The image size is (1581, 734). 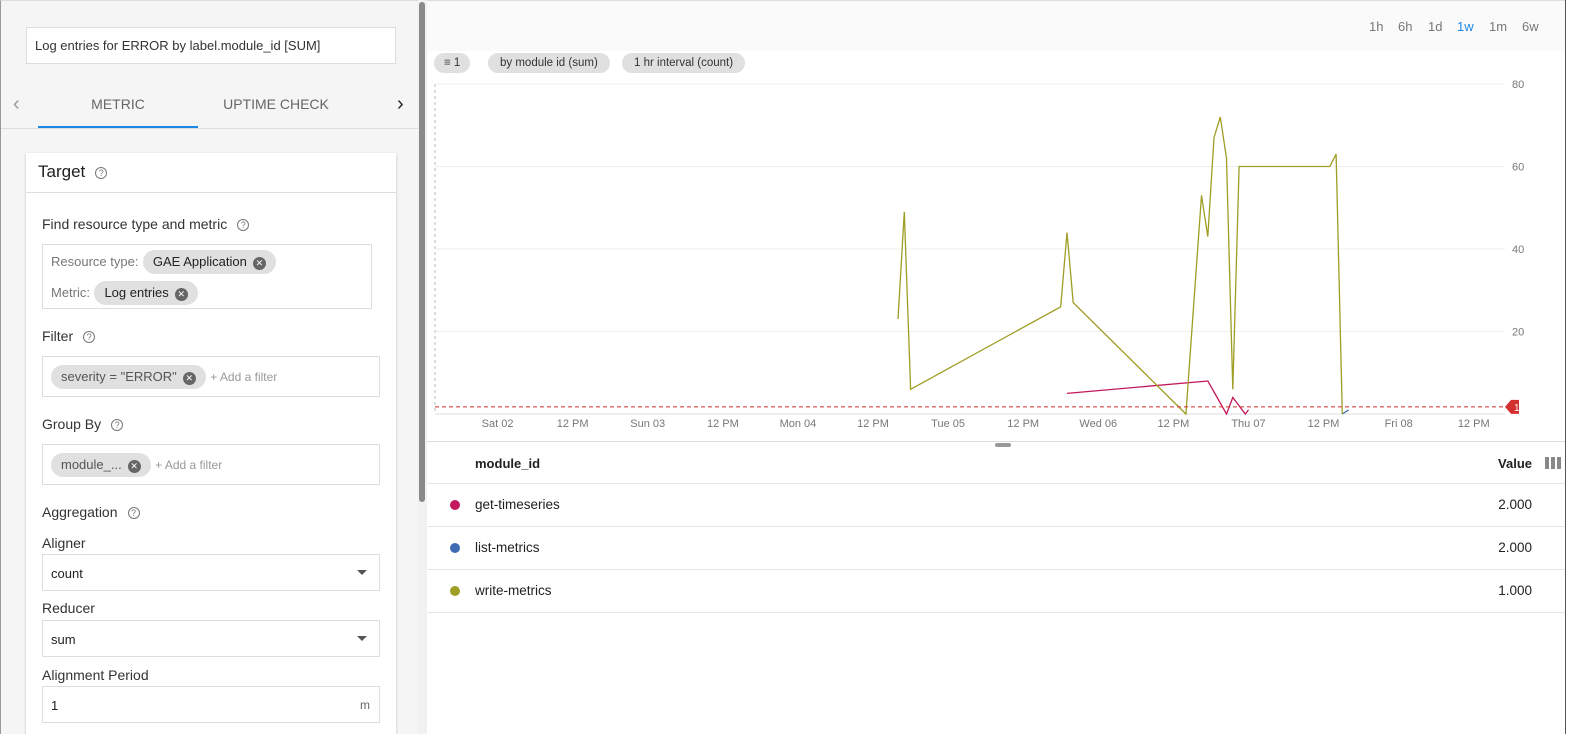 I want to click on metric-label: Metric:, so click(x=70, y=292).